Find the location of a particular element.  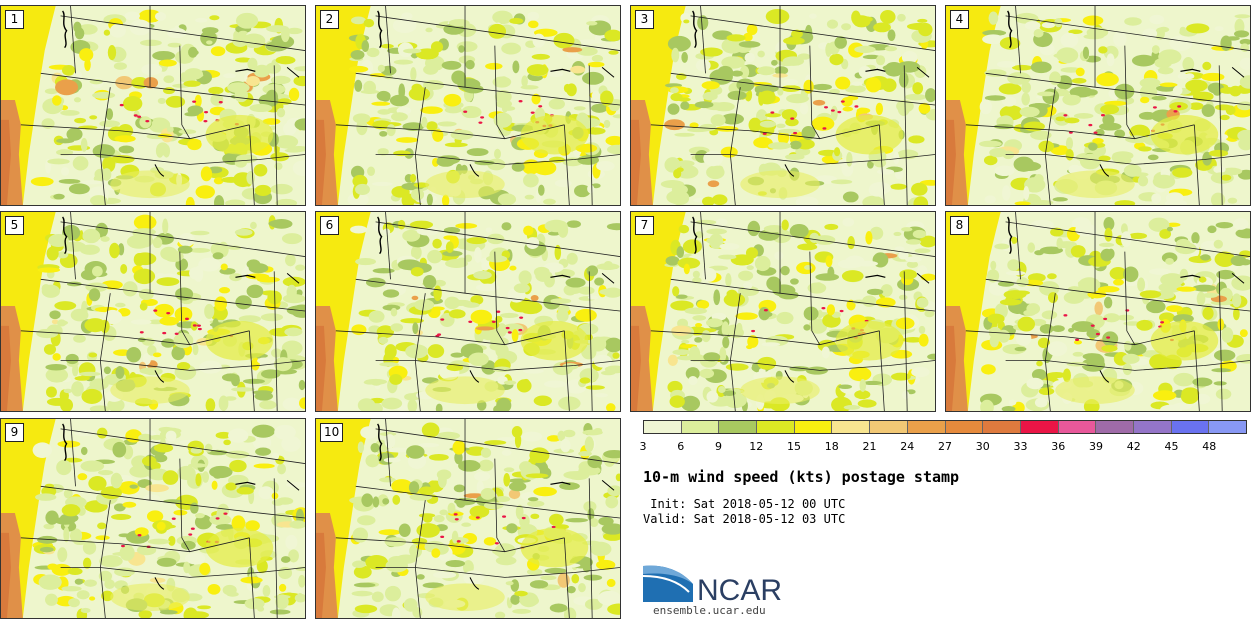

map-panel: 3 is located at coordinates (783, 105).